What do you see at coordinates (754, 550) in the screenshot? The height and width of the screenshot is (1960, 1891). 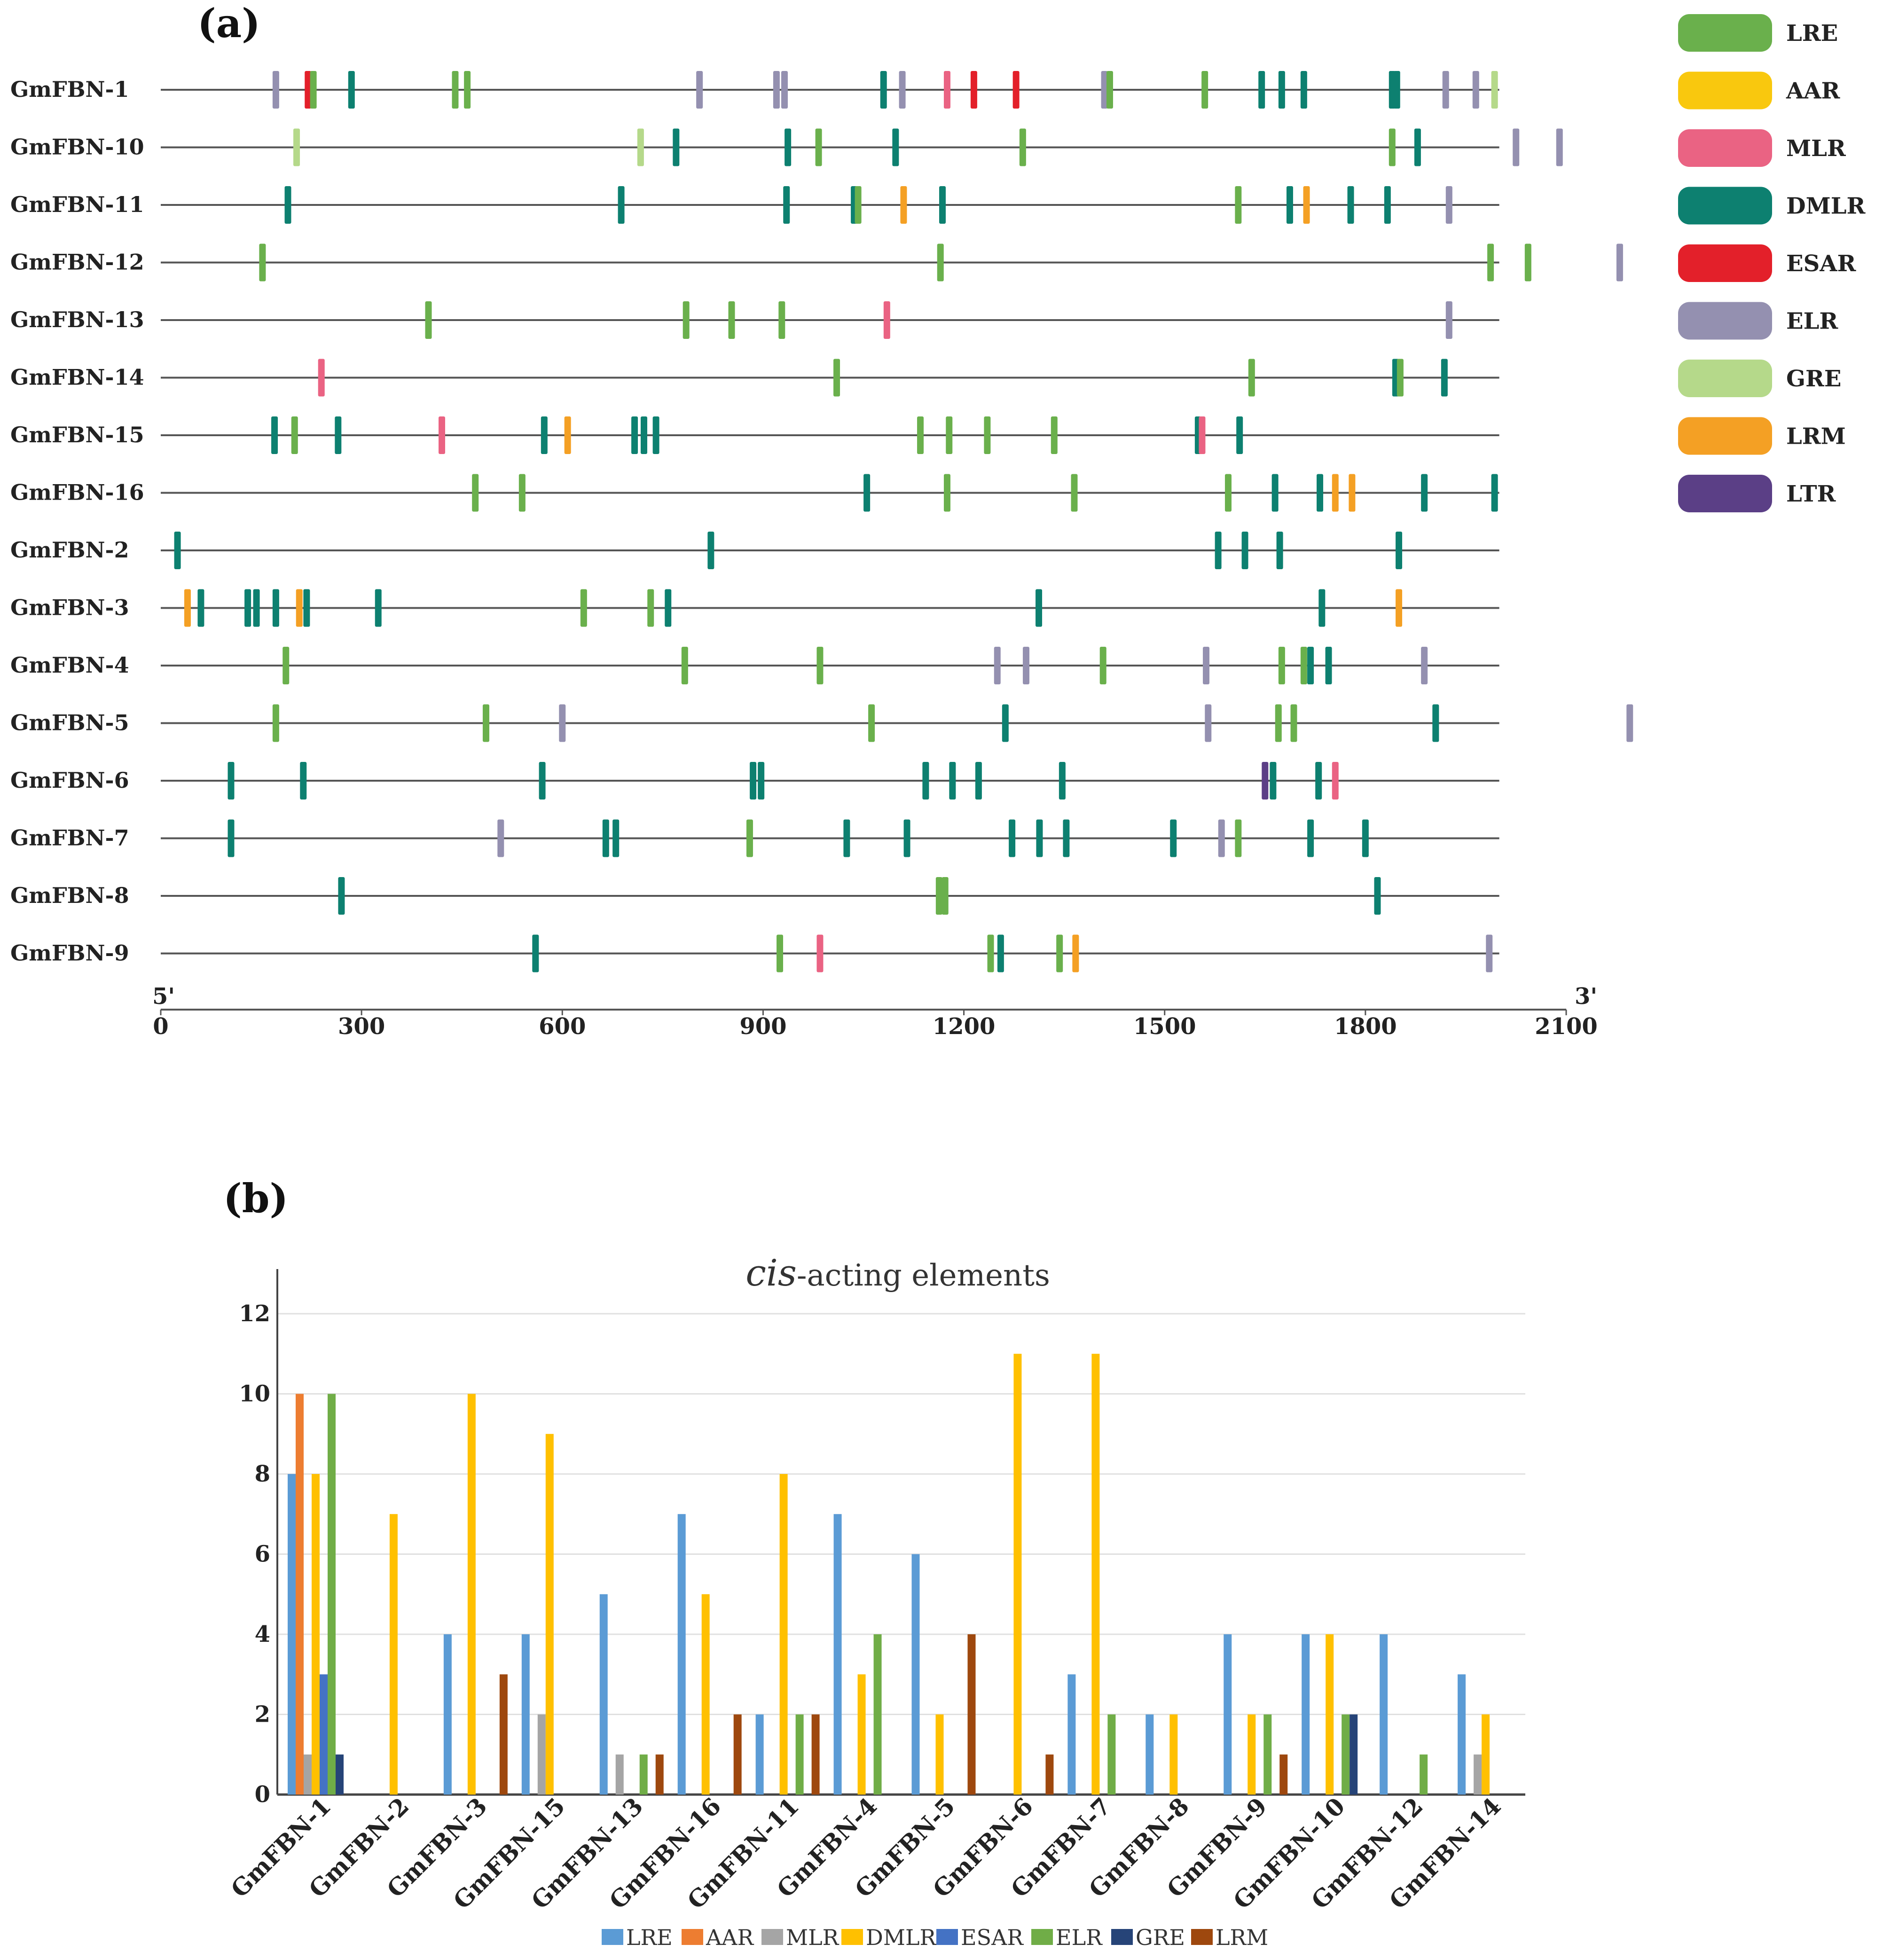 I see `gene-row: GmFBN-2` at bounding box center [754, 550].